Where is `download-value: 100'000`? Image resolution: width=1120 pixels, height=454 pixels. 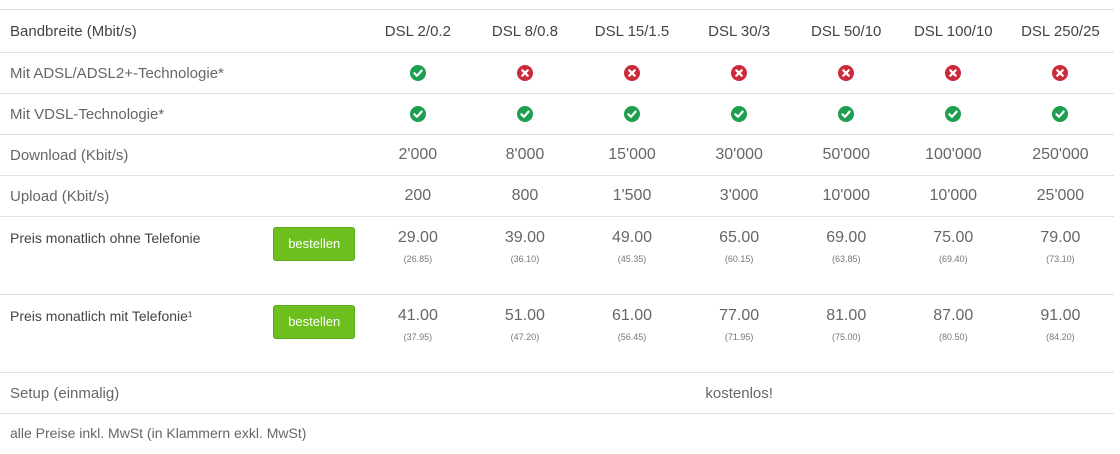
download-value: 100'000 is located at coordinates (953, 155).